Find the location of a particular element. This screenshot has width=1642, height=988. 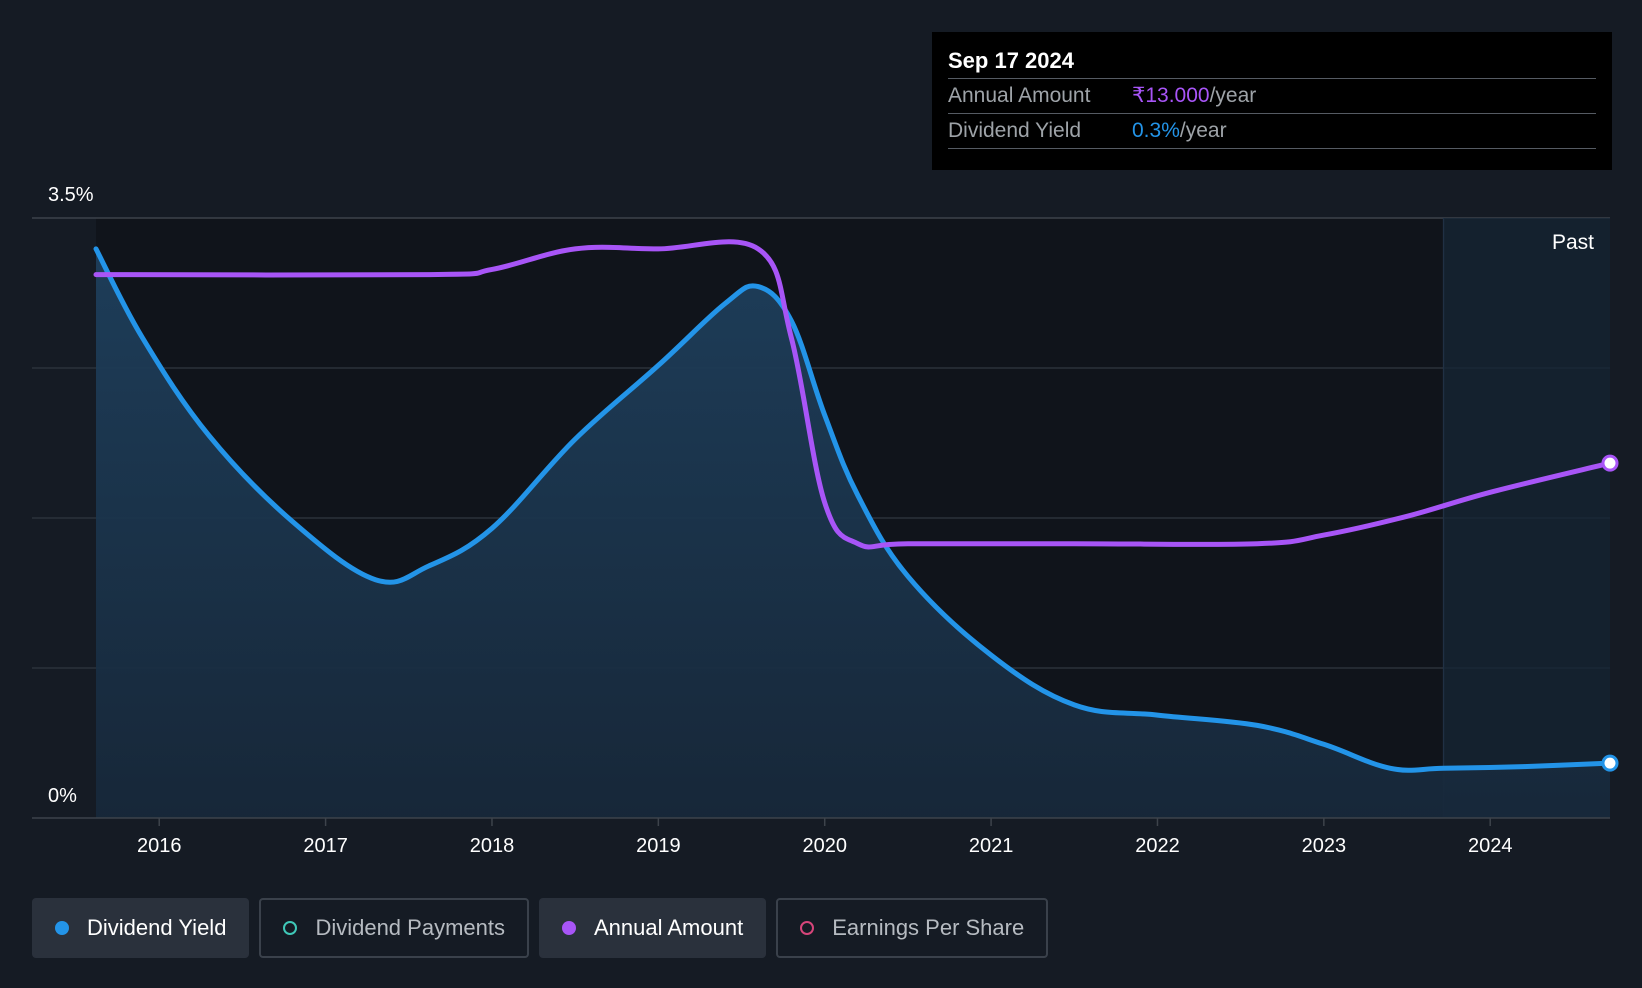

legend-dividend-payments: Dividend Payments is located at coordinates (394, 928).